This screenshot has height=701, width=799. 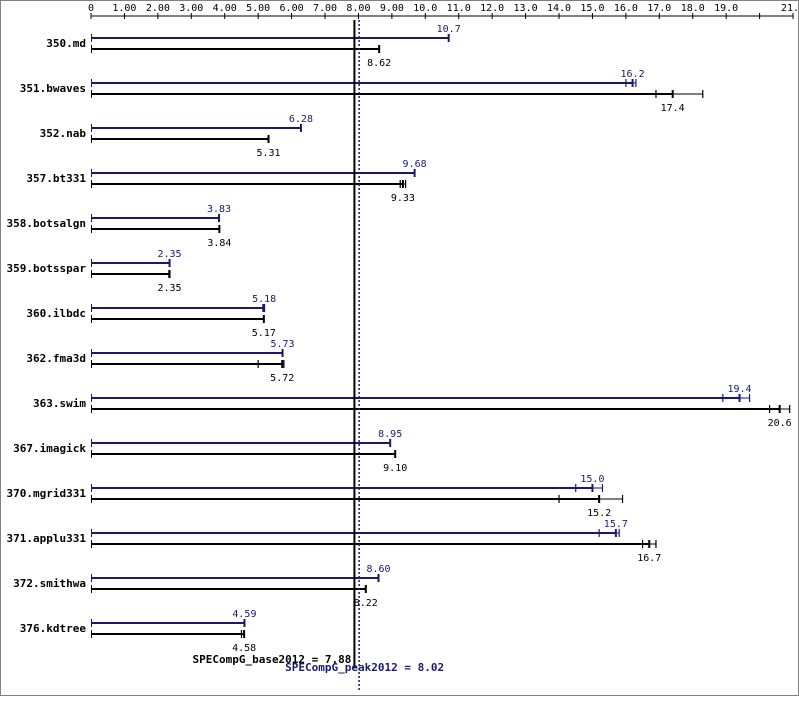 What do you see at coordinates (170, 254) in the screenshot?
I see `peak-value-label: 2.35` at bounding box center [170, 254].